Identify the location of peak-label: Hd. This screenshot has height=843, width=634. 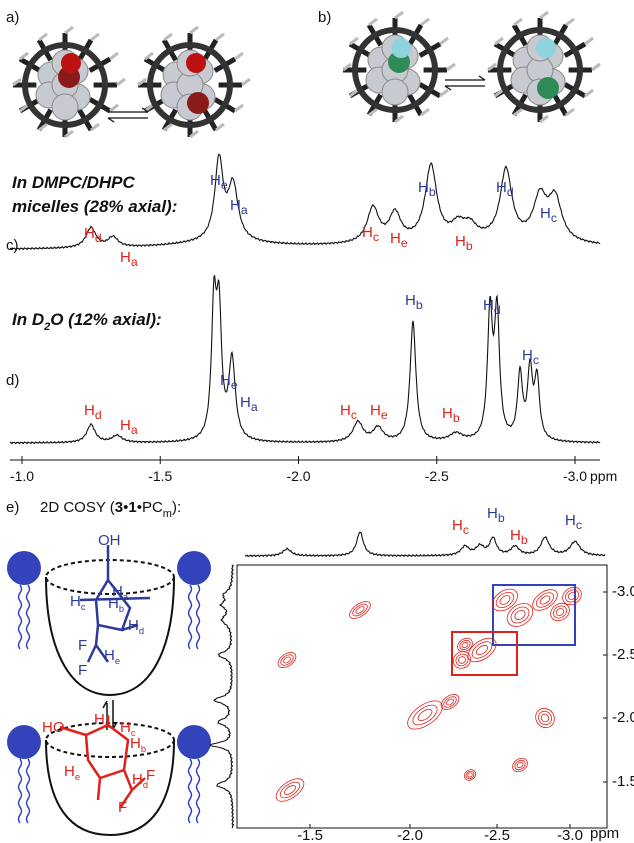
(140, 780).